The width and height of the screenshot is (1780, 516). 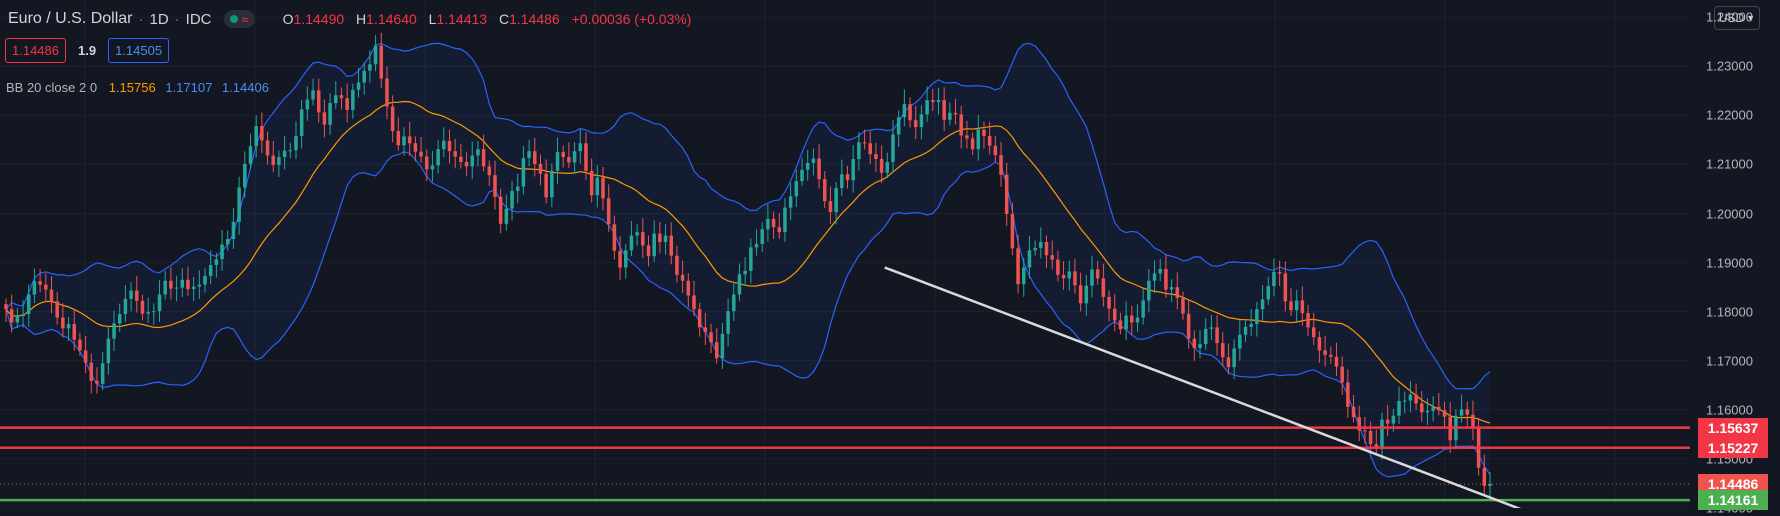 What do you see at coordinates (139, 50) in the screenshot?
I see `buy-button: 1.14505` at bounding box center [139, 50].